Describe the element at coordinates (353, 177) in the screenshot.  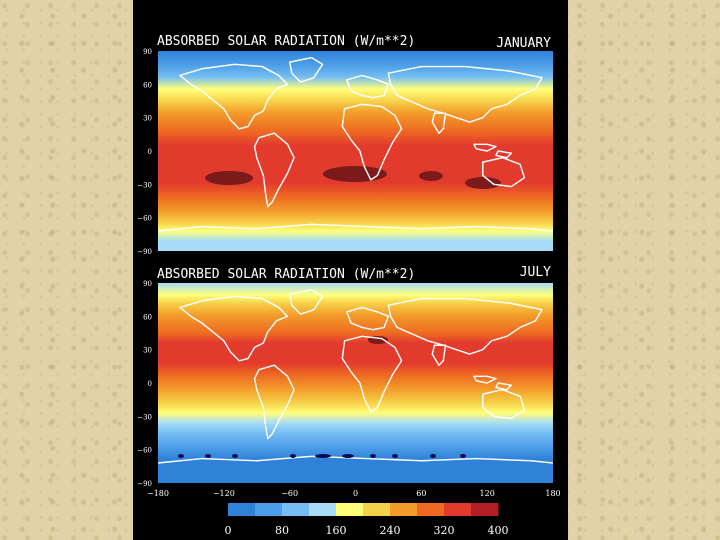
I see `january-maxima` at that location.